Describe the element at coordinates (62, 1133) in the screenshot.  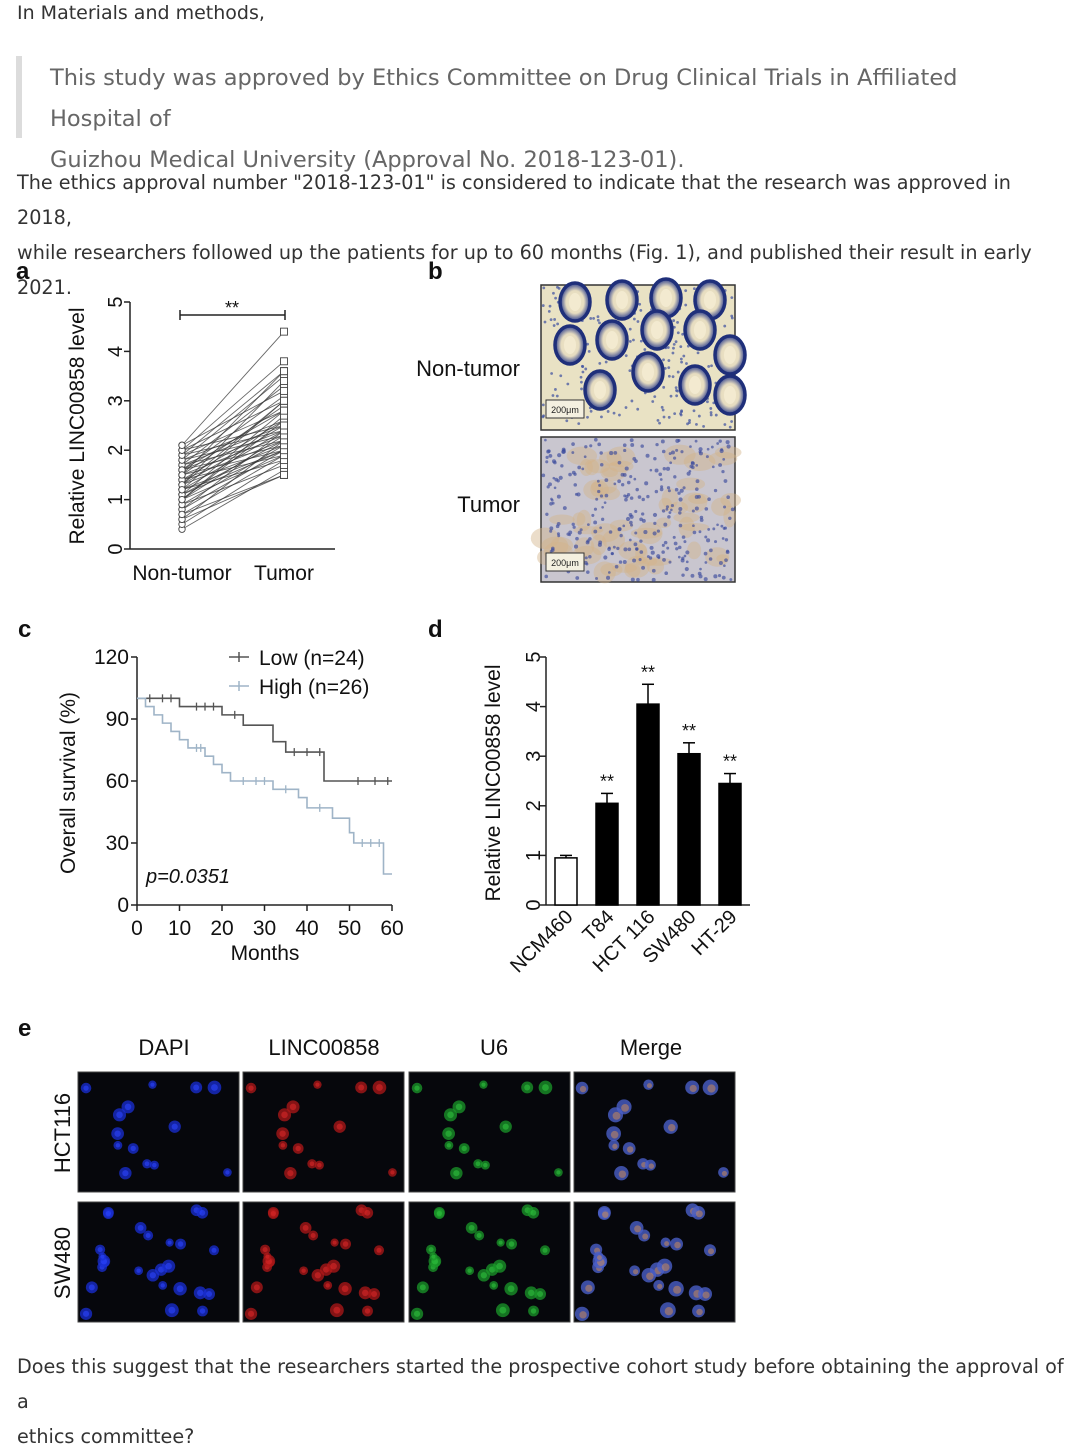
I see `panel-e-row-hct116: HCT116` at that location.